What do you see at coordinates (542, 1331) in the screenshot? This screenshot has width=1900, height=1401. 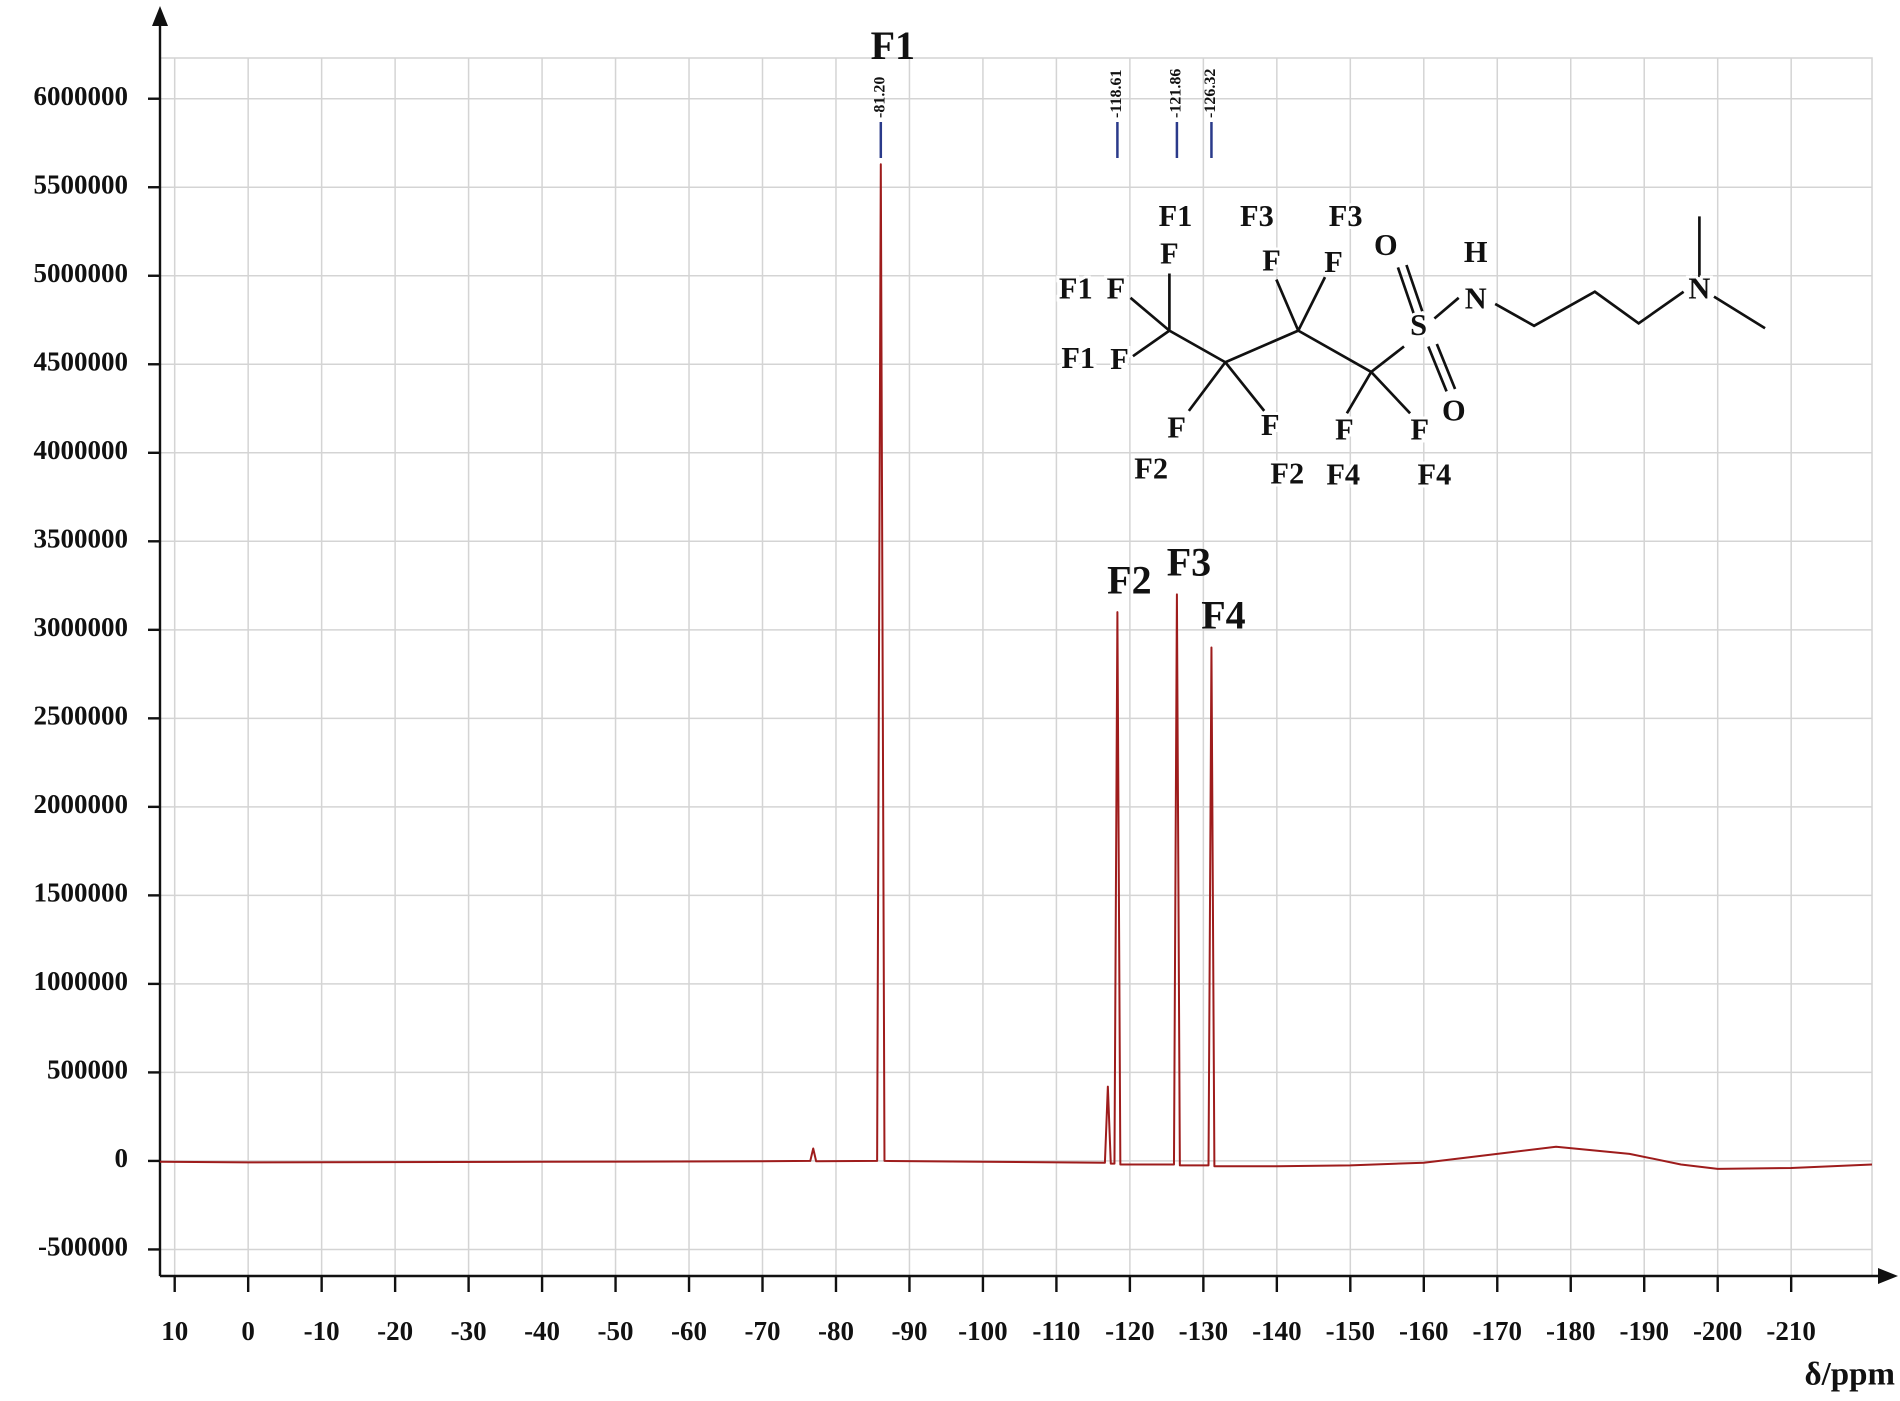 I see `x-tick-label: -40` at bounding box center [542, 1331].